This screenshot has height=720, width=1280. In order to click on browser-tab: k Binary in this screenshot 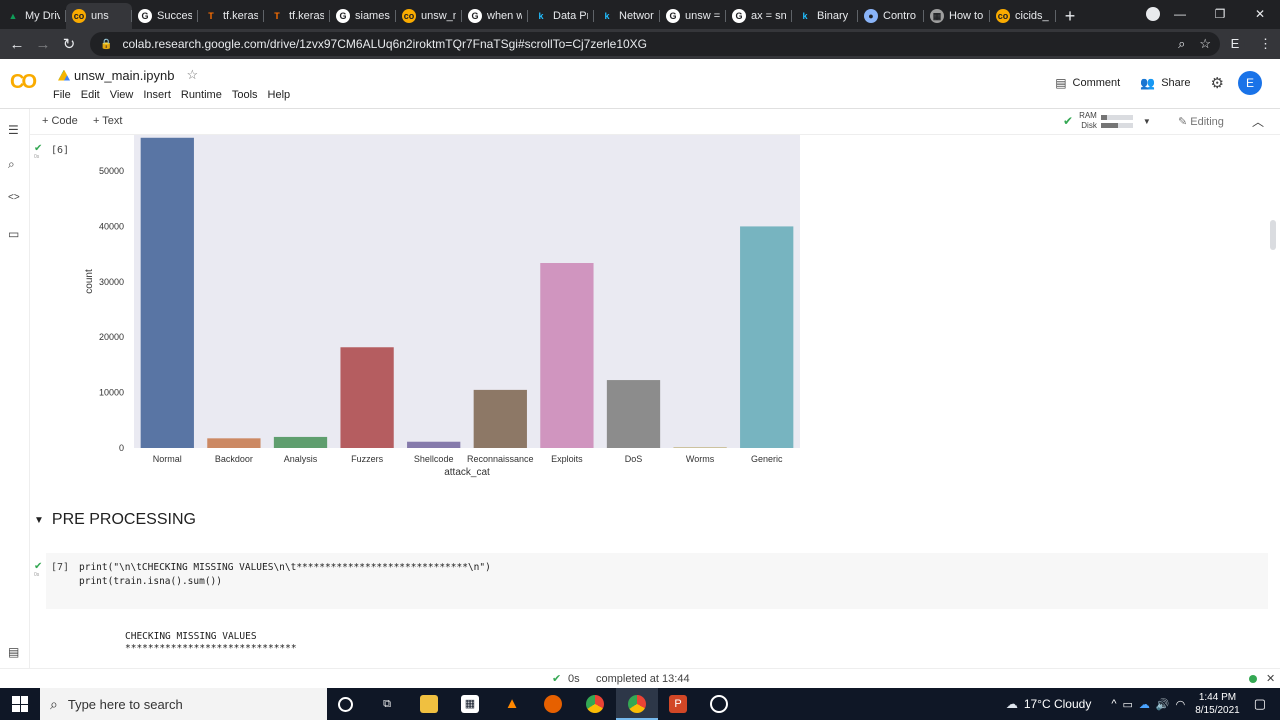, I will do `click(825, 16)`.